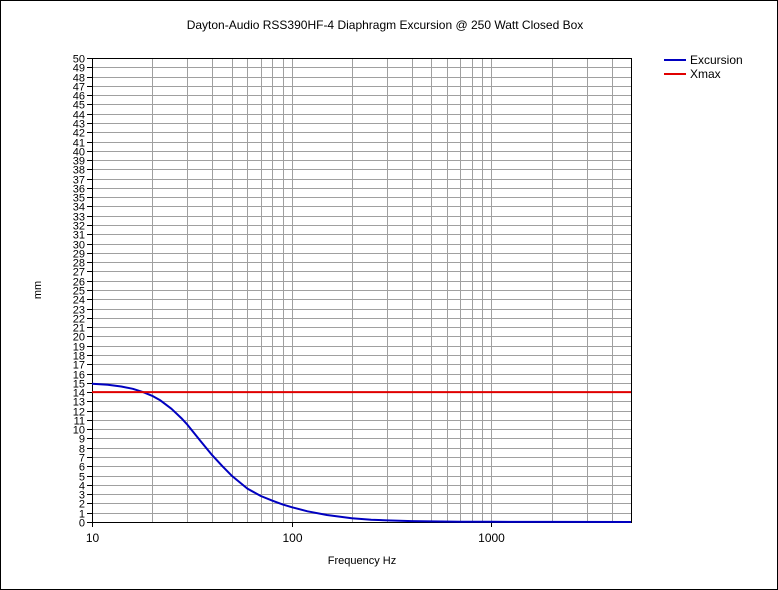 The width and height of the screenshot is (778, 590). I want to click on y-tick-label: 22, so click(79, 320).